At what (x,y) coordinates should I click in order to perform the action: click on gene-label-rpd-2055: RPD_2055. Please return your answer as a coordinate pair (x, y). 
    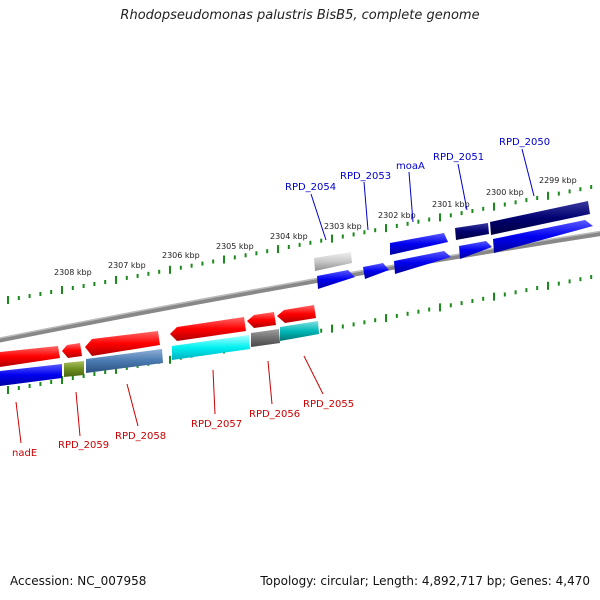
    Looking at the image, I should click on (328, 404).